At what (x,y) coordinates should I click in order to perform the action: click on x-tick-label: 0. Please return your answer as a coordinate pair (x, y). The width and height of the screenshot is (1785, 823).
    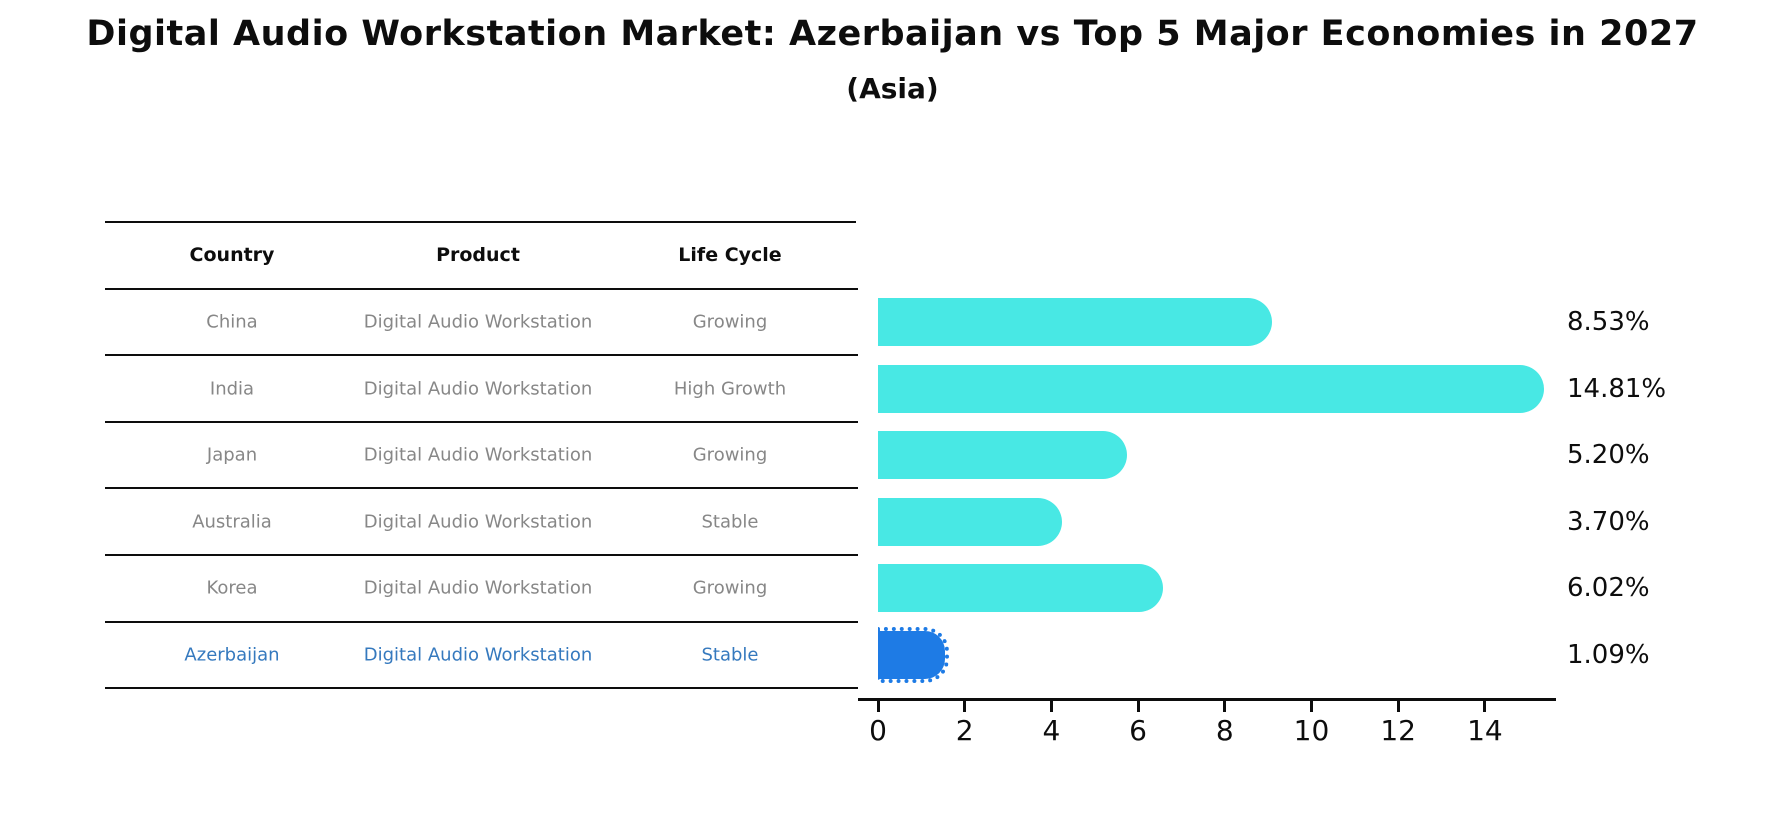
    Looking at the image, I should click on (878, 730).